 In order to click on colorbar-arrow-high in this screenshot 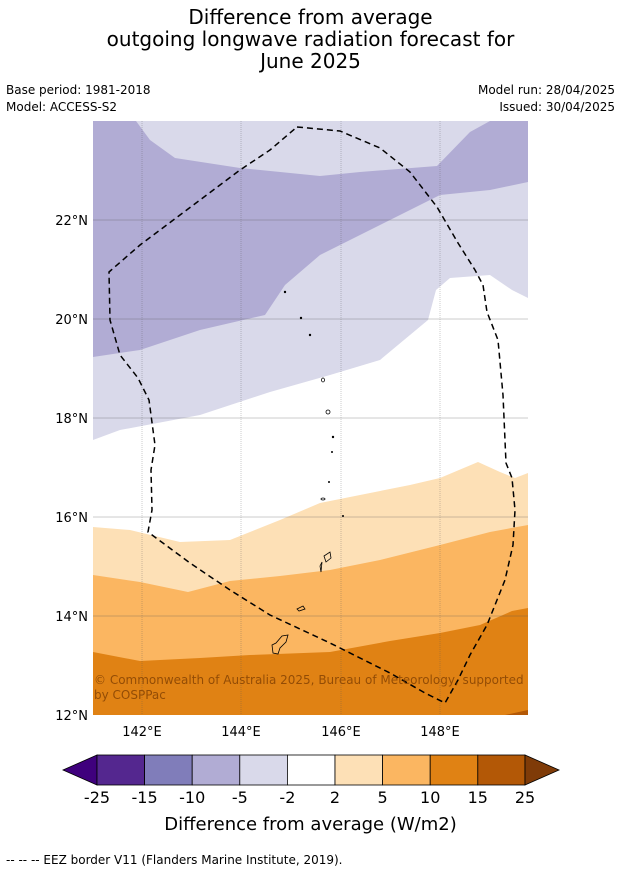, I will do `click(542, 770)`.